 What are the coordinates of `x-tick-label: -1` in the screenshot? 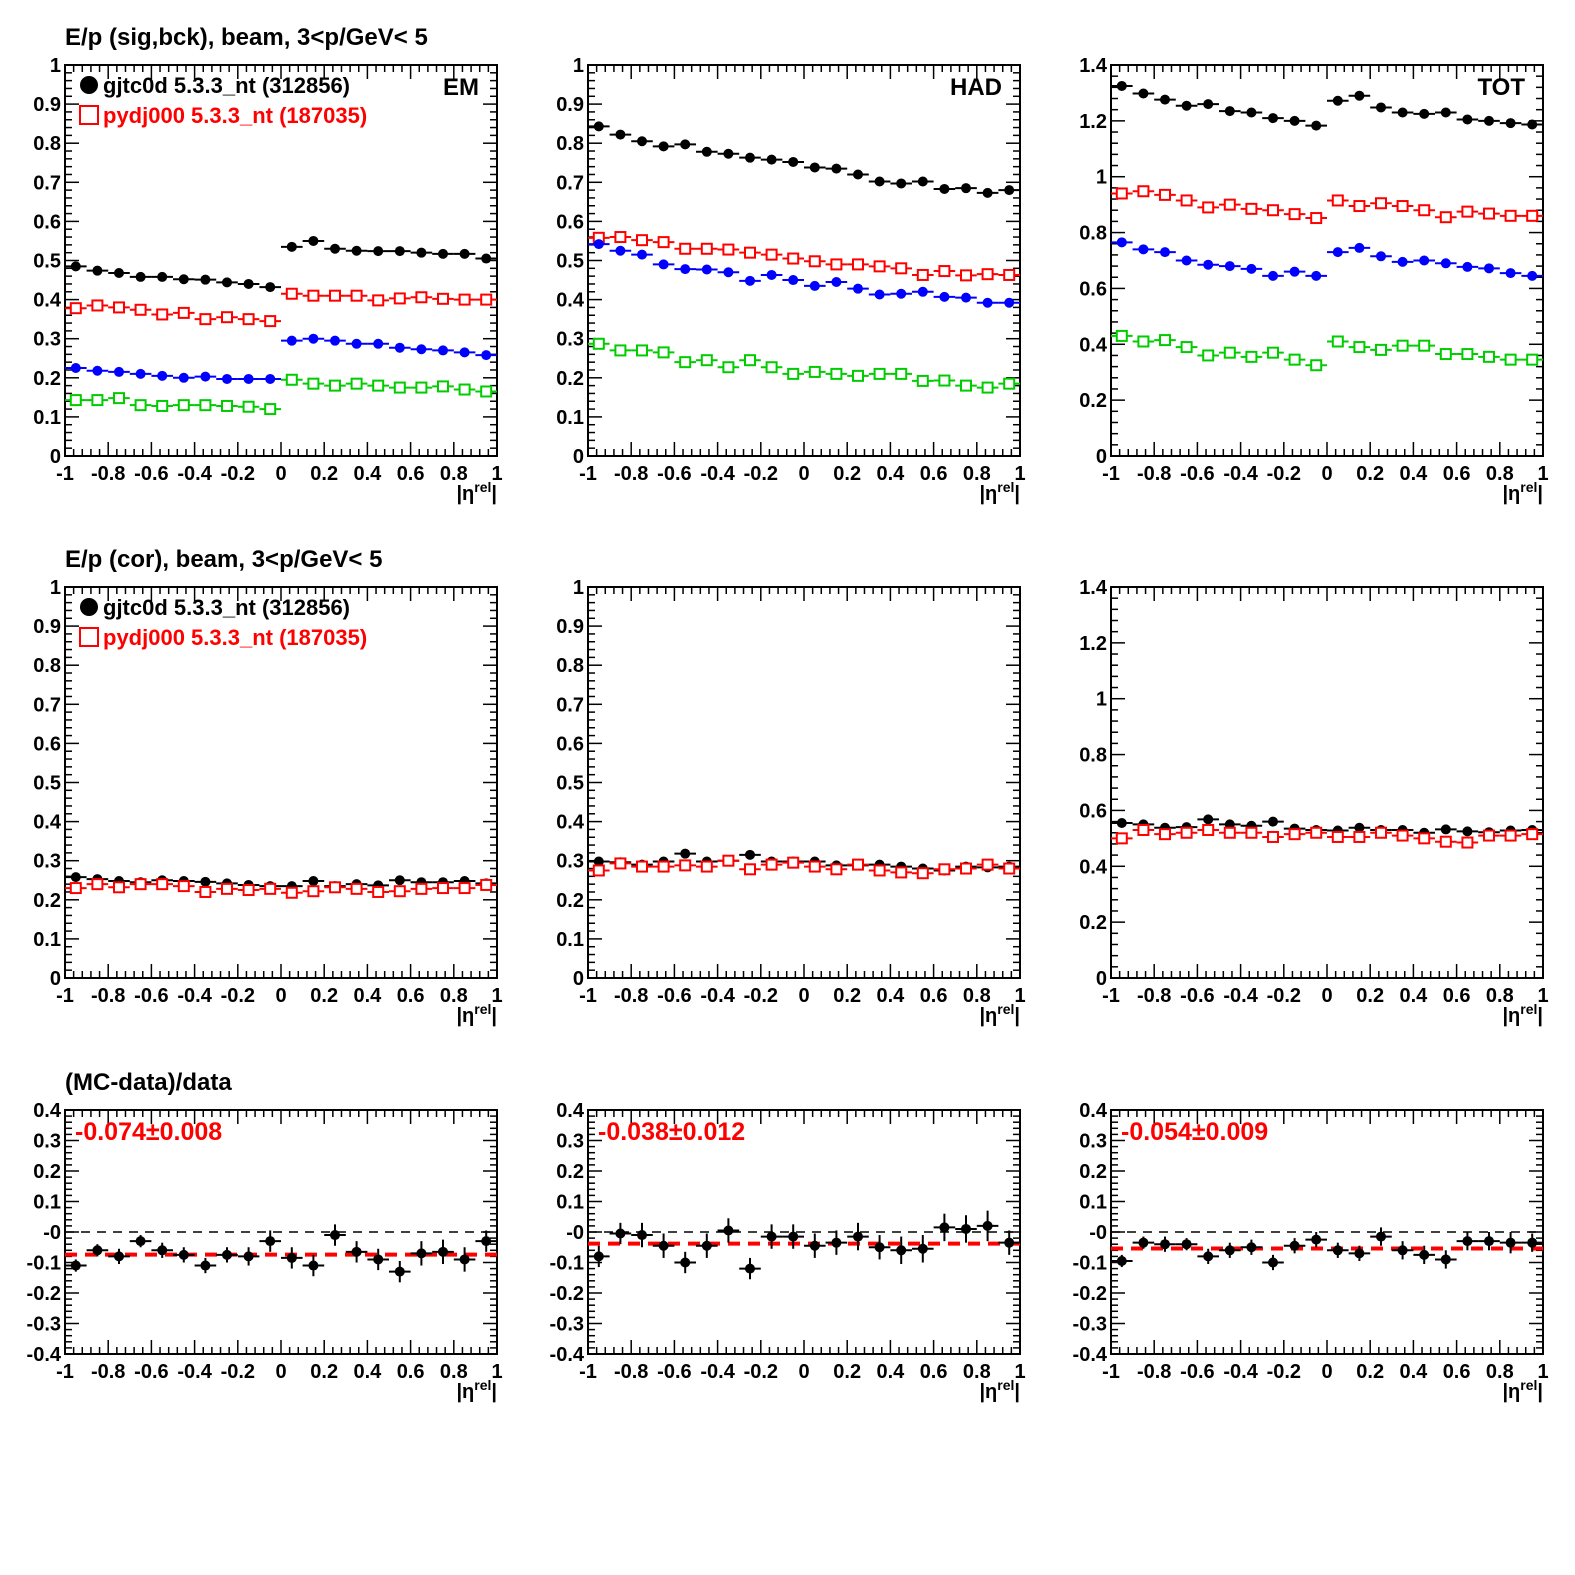 It's located at (65, 996).